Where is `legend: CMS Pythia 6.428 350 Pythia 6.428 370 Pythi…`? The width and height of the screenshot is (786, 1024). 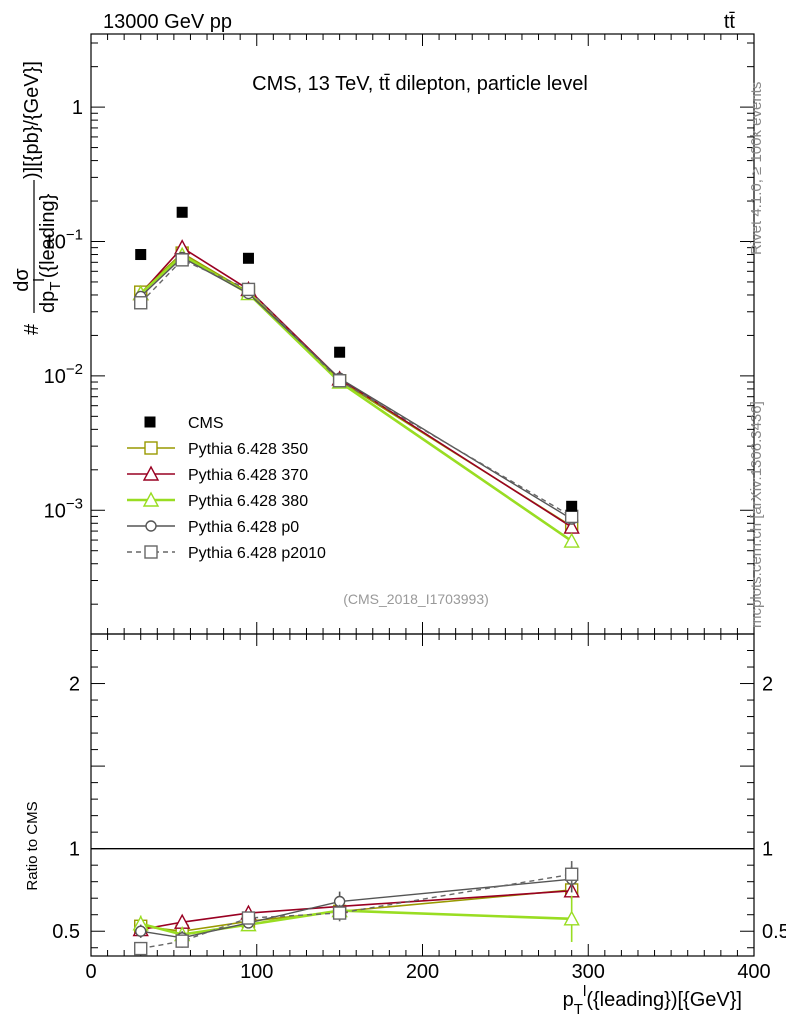
legend: CMS Pythia 6.428 350 Pythia 6.428 370 Pythi… is located at coordinates (226, 488).